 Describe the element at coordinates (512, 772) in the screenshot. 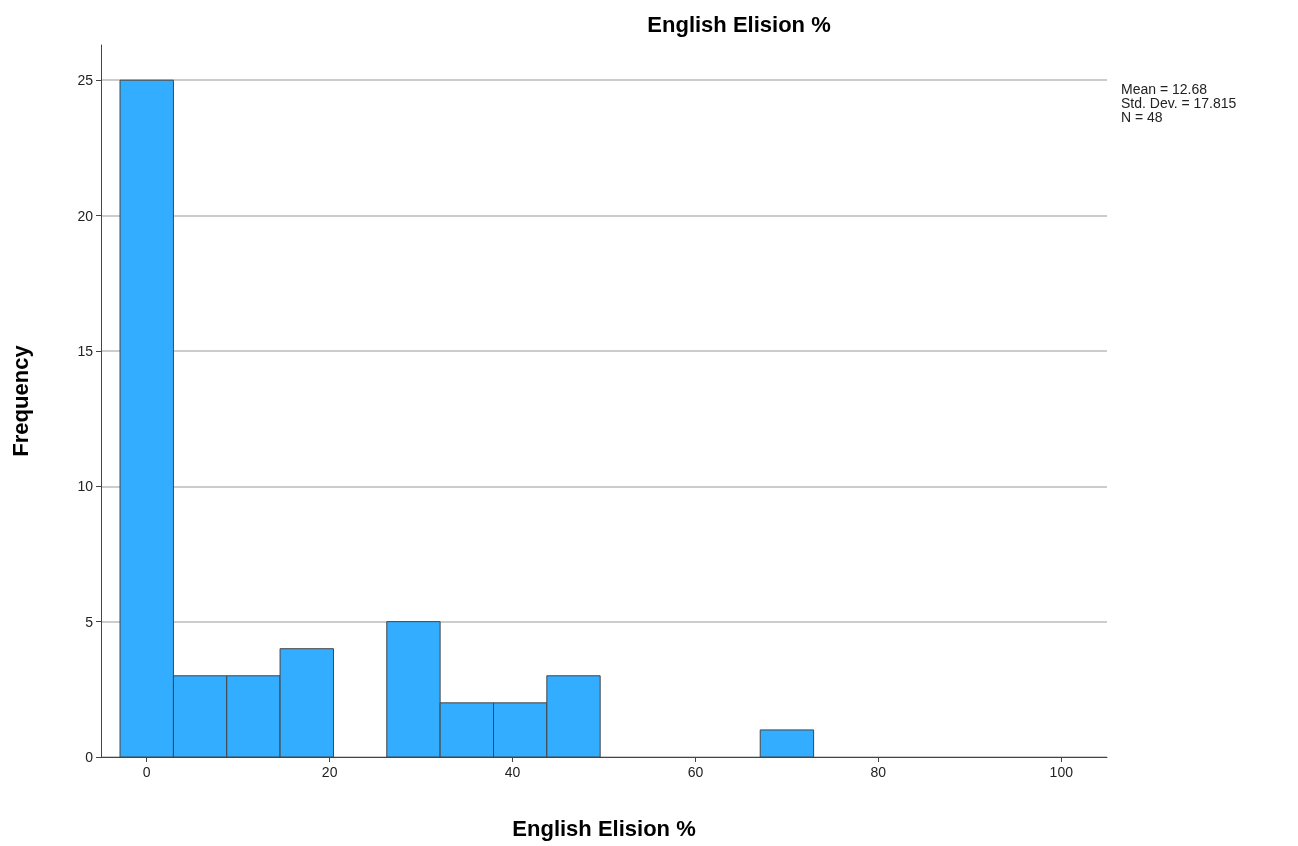

I see `x-tick-label: 40` at that location.